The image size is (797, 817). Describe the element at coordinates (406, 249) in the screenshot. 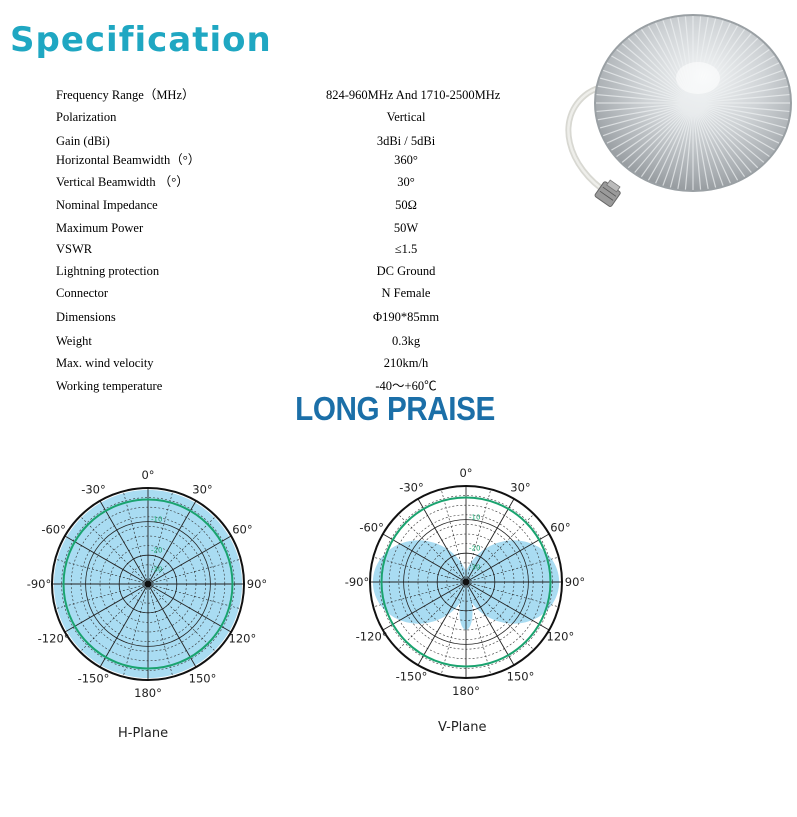

I see `spec-value: ≤1.5` at that location.